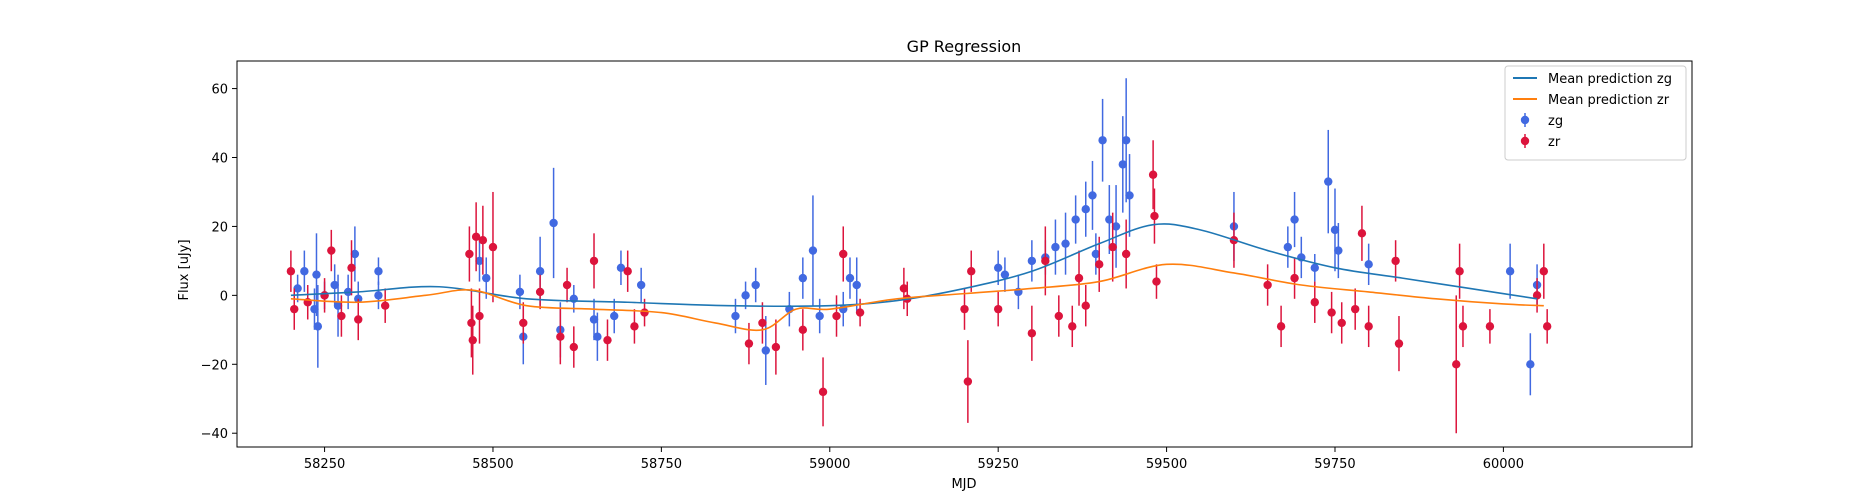  Describe the element at coordinates (1334, 464) in the screenshot. I see `x-tick-label: 59750` at that location.